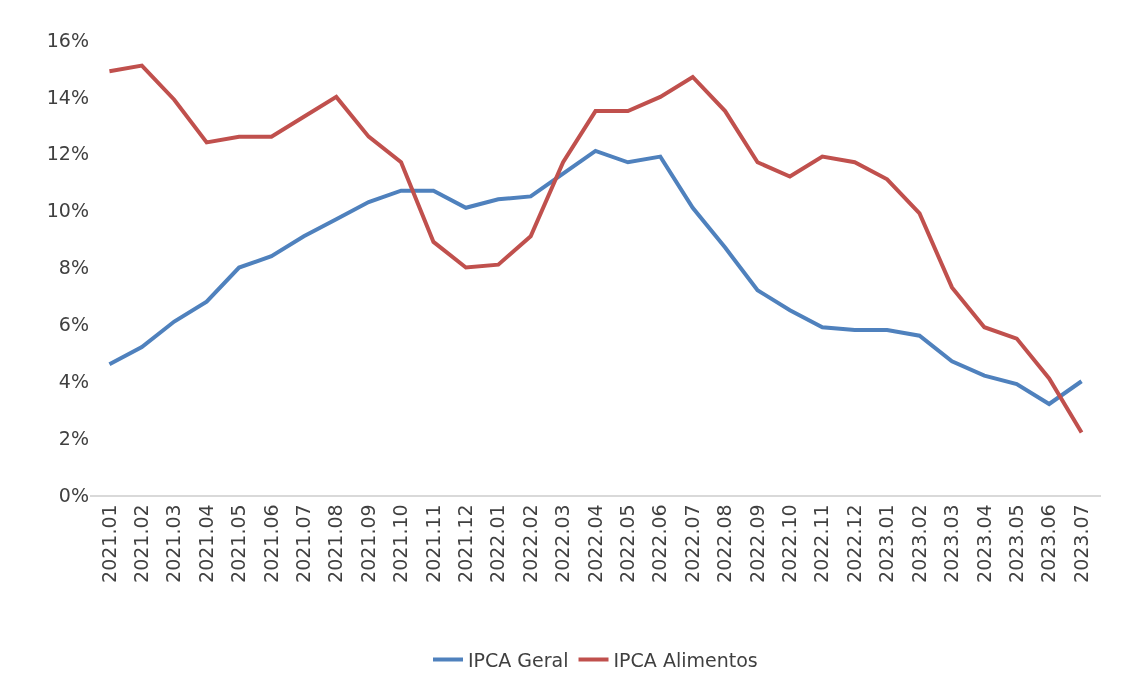 The height and width of the screenshot is (690, 1136). Describe the element at coordinates (270, 543) in the screenshot. I see `x-tick-label: 2021.06` at that location.